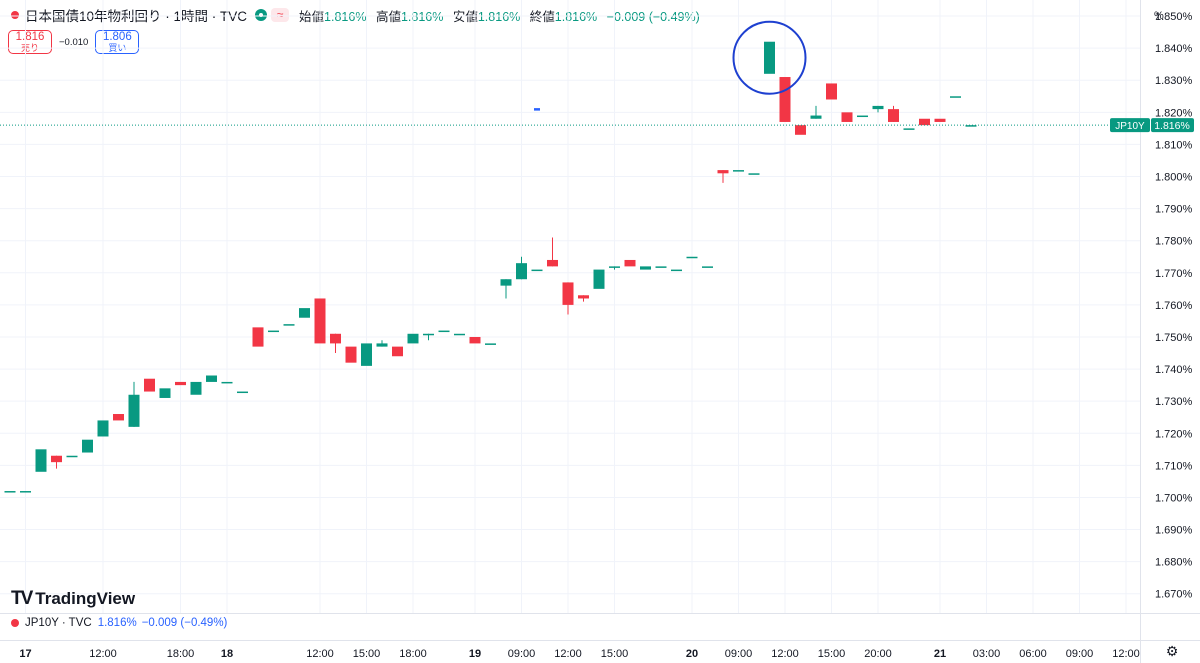  I want to click on y-tick-label: 1.670%, so click(1174, 595).